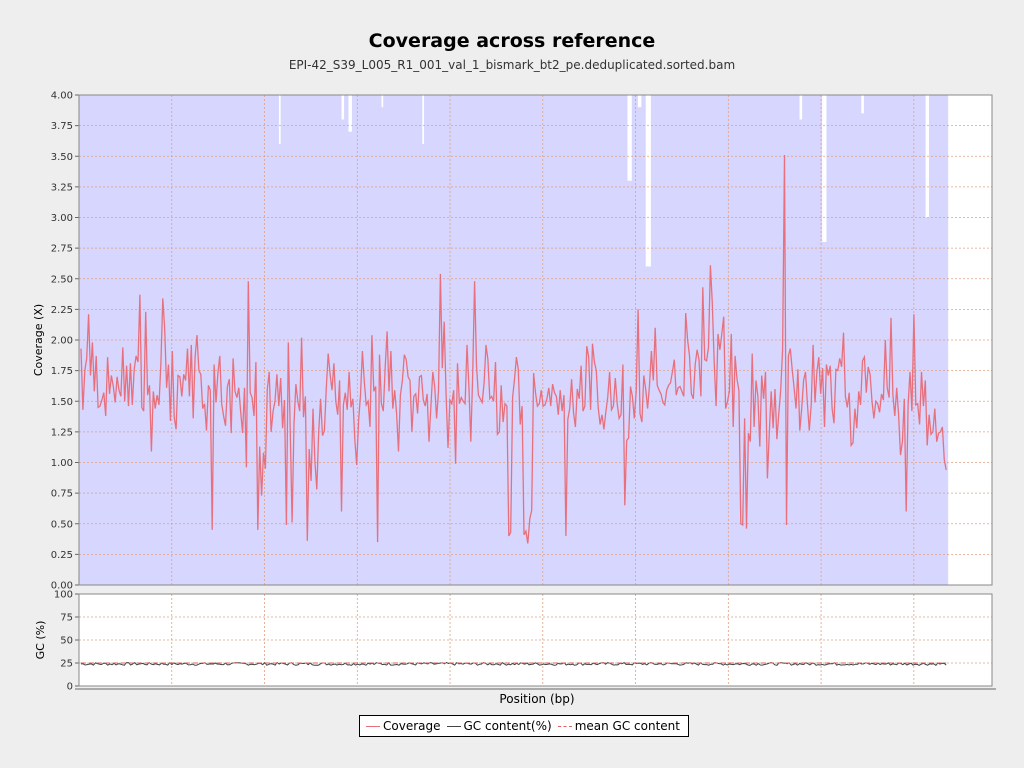  I want to click on coverage-ytick-label-15: 3.75, so click(62, 126).